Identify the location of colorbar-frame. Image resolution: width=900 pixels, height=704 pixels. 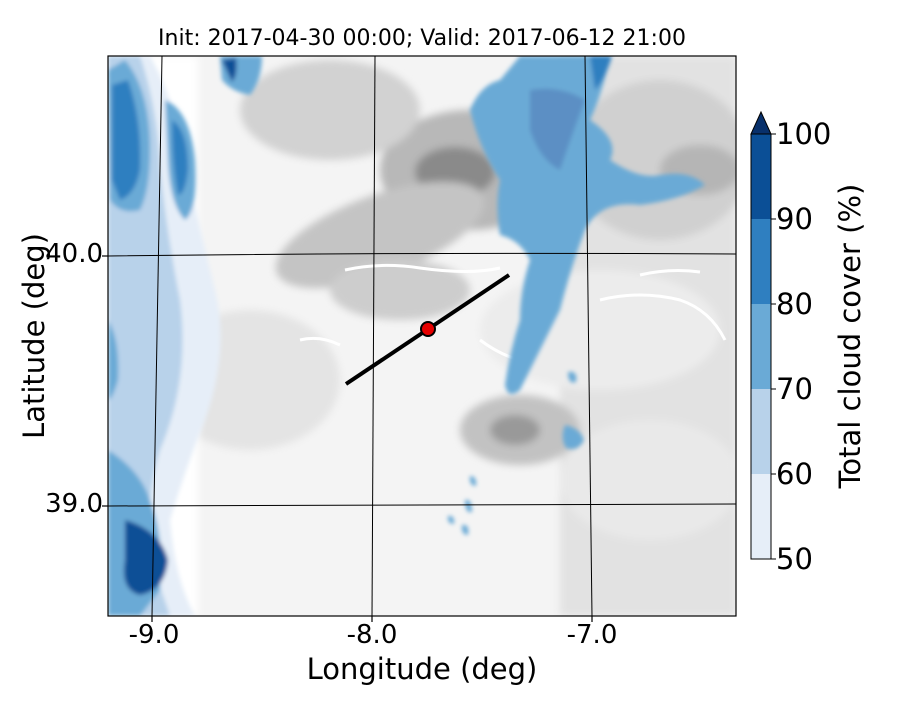
(761, 346).